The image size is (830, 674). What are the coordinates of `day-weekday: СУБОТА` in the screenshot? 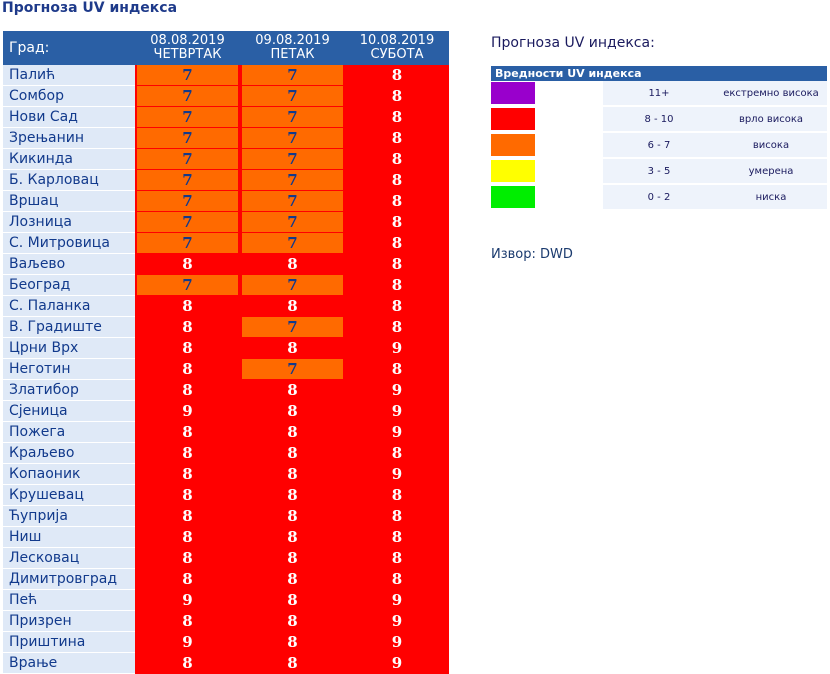 It's located at (397, 54).